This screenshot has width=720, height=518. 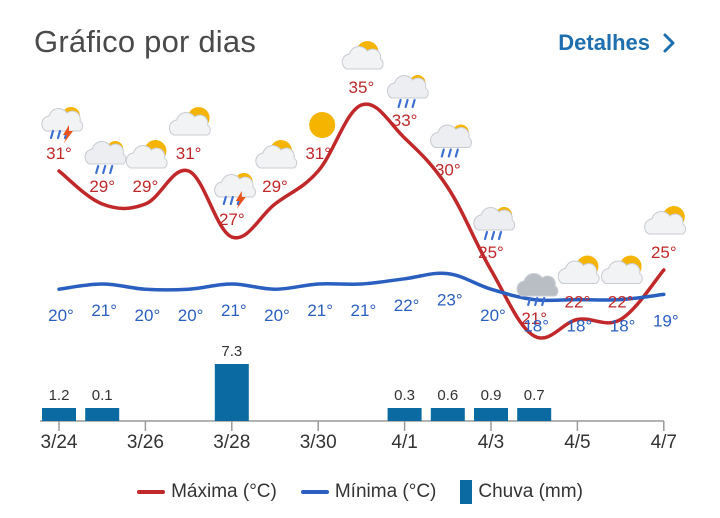 What do you see at coordinates (407, 305) in the screenshot?
I see `min-temp-label: 22°` at bounding box center [407, 305].